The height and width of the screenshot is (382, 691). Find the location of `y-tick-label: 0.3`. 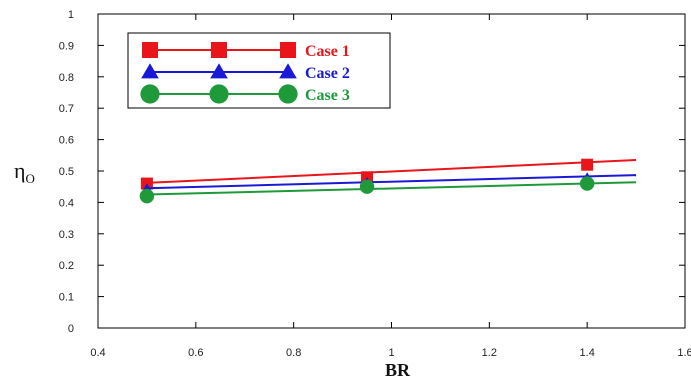

y-tick-label: 0.3 is located at coordinates (66, 235).